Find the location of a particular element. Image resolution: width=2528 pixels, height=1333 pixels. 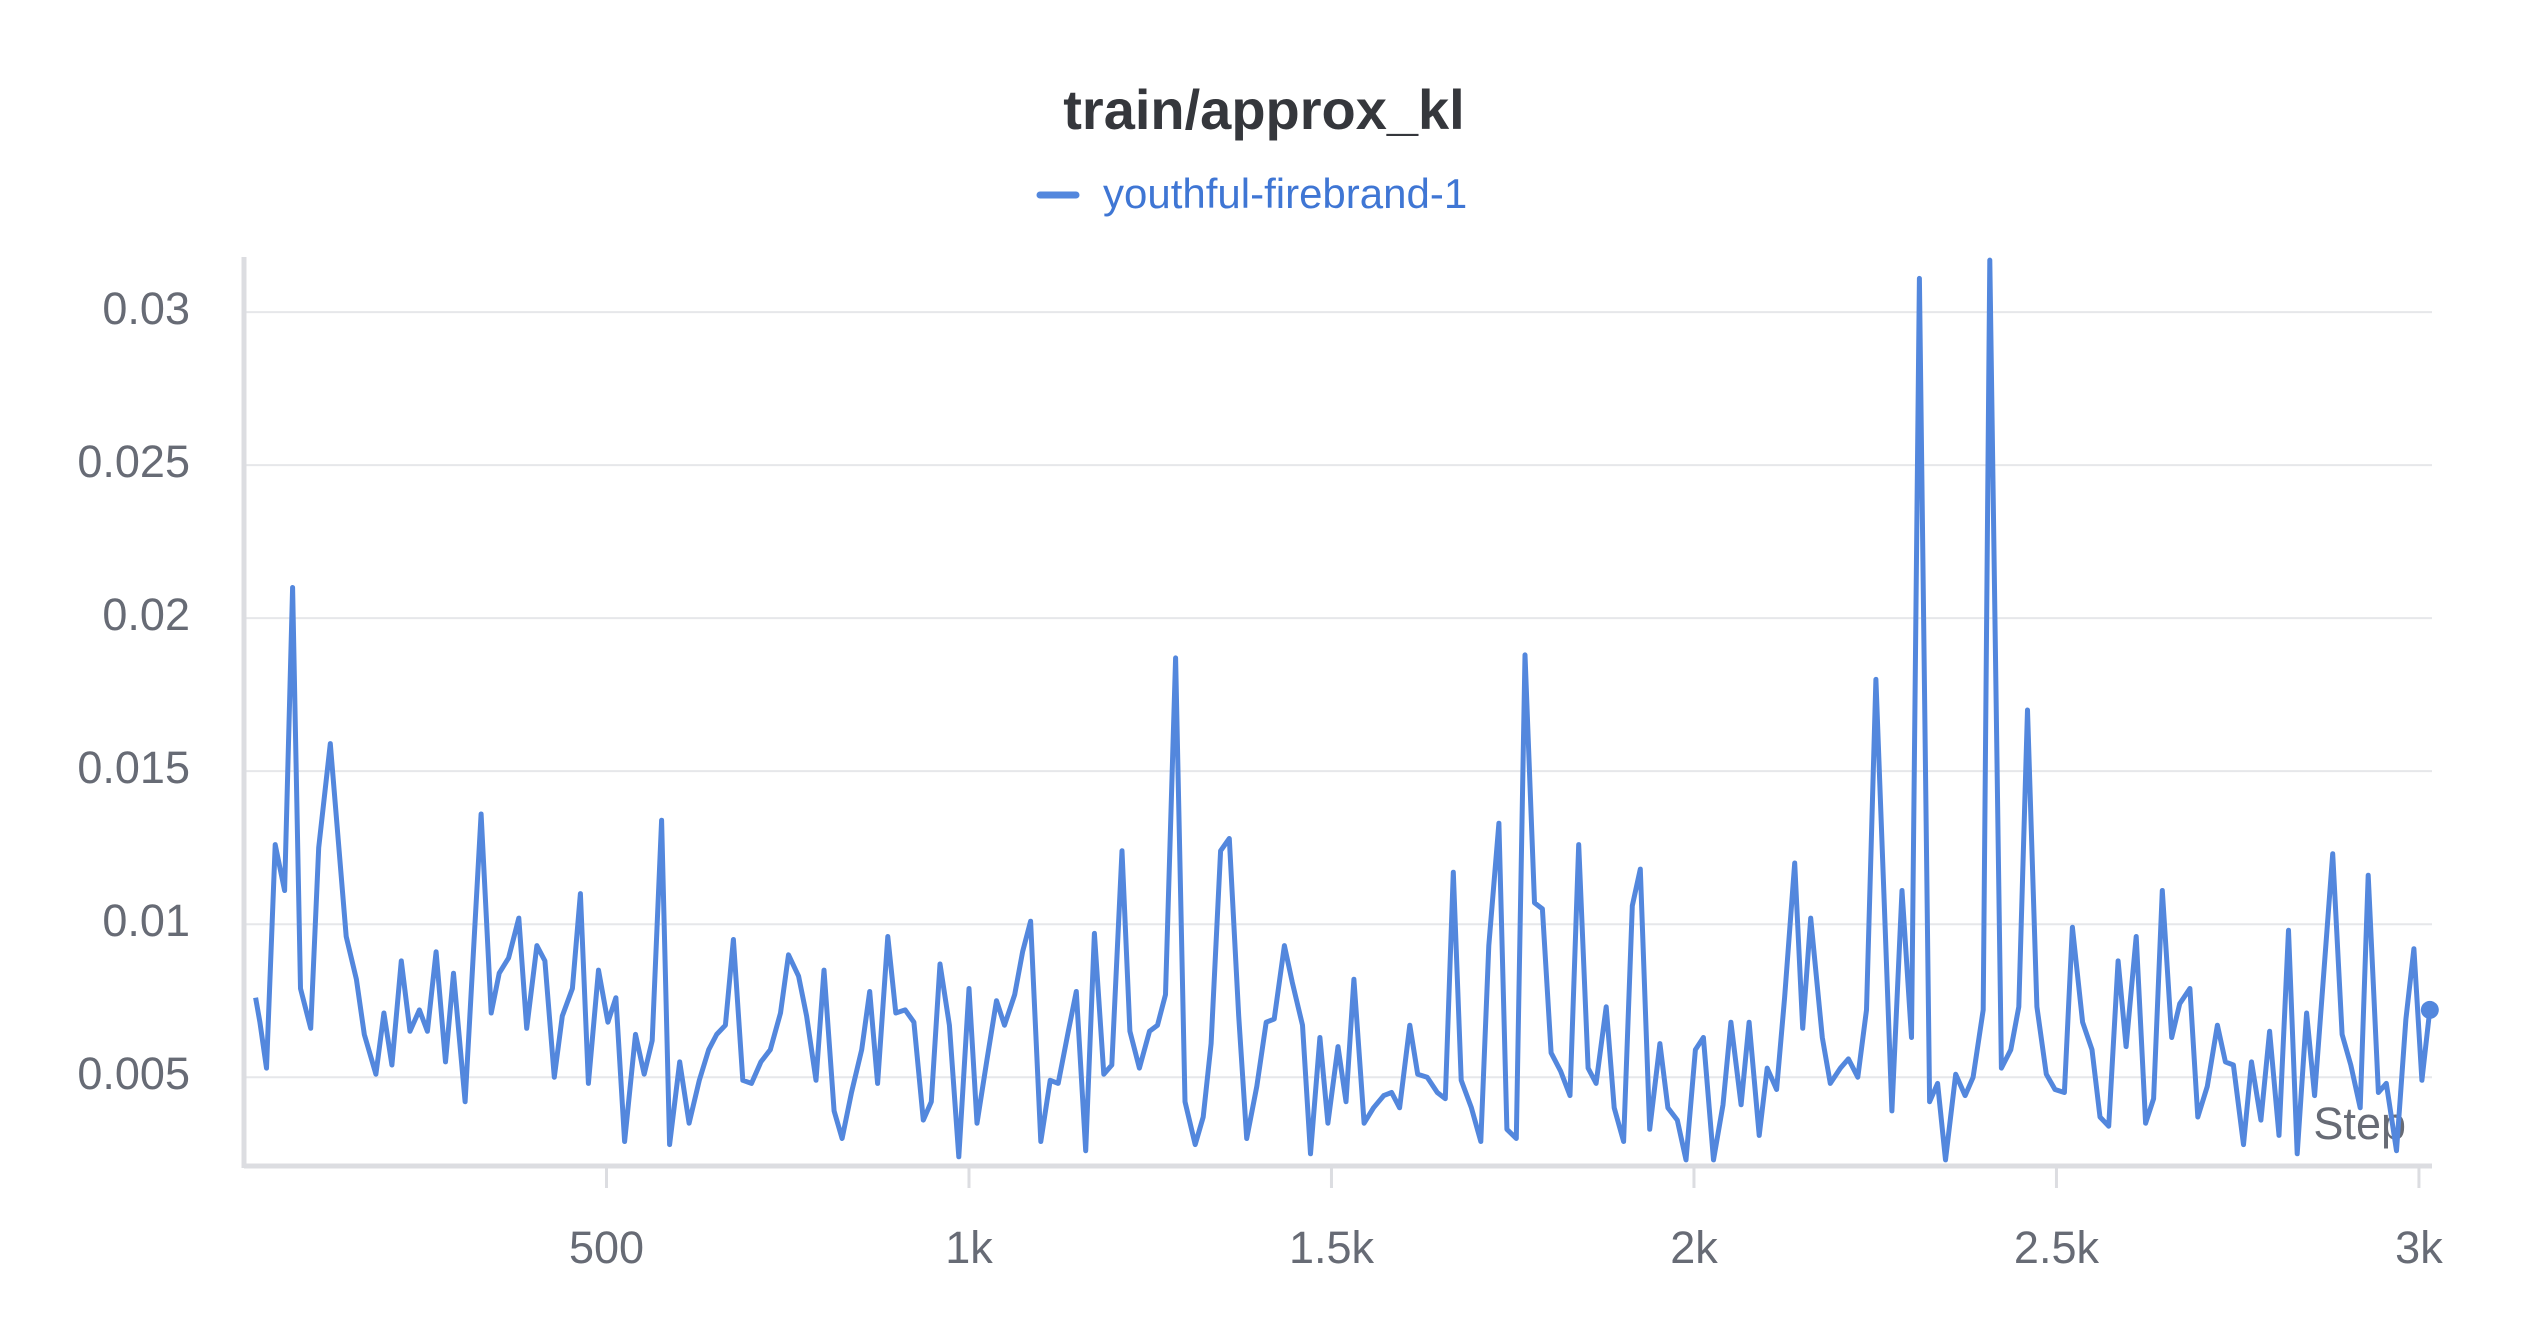

last-point is located at coordinates (2429, 1009).